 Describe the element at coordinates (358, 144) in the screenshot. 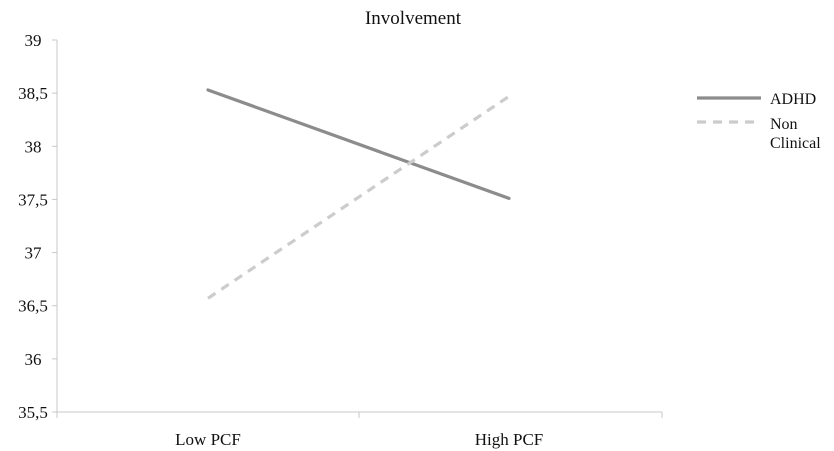

I see `series-adhd-line` at that location.